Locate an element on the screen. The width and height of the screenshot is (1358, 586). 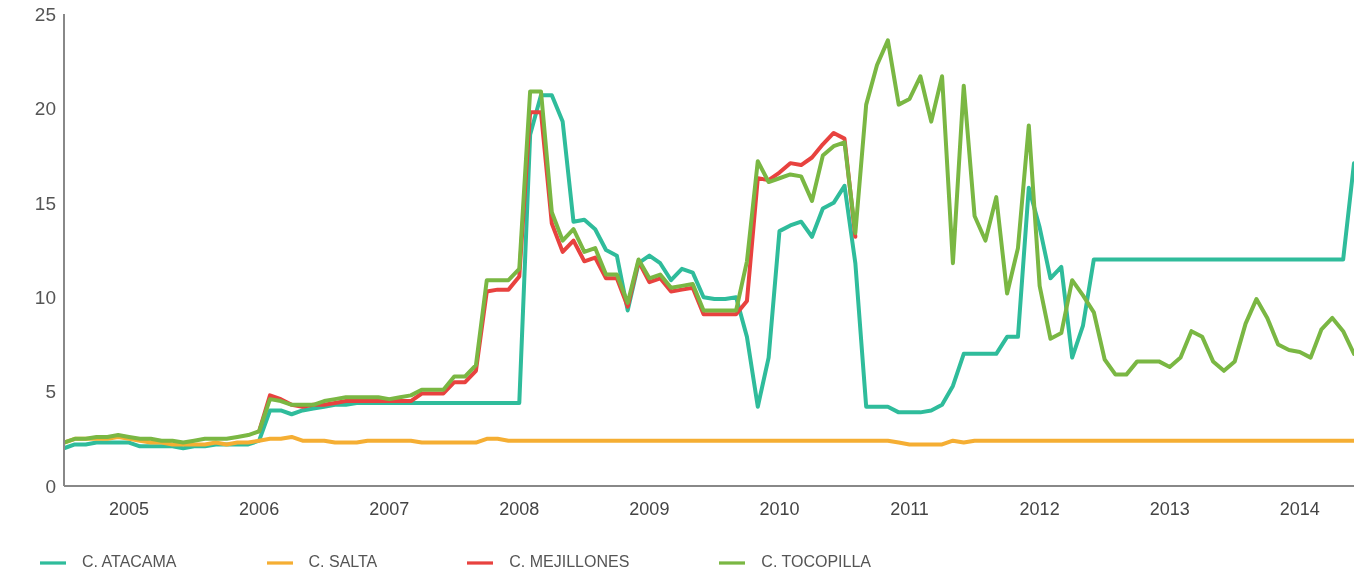
x-tick-label: 2008 is located at coordinates (519, 508).